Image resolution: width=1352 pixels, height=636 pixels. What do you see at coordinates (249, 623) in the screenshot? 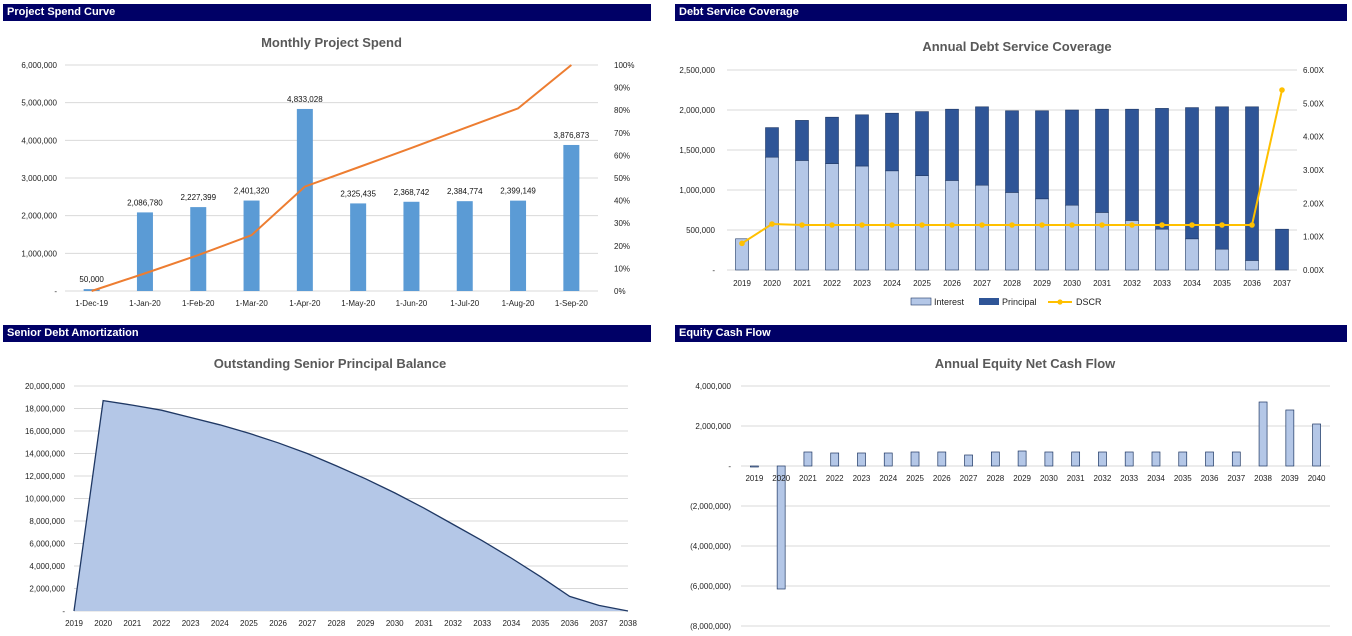
I see `x-tick-label: 2025` at bounding box center [249, 623].